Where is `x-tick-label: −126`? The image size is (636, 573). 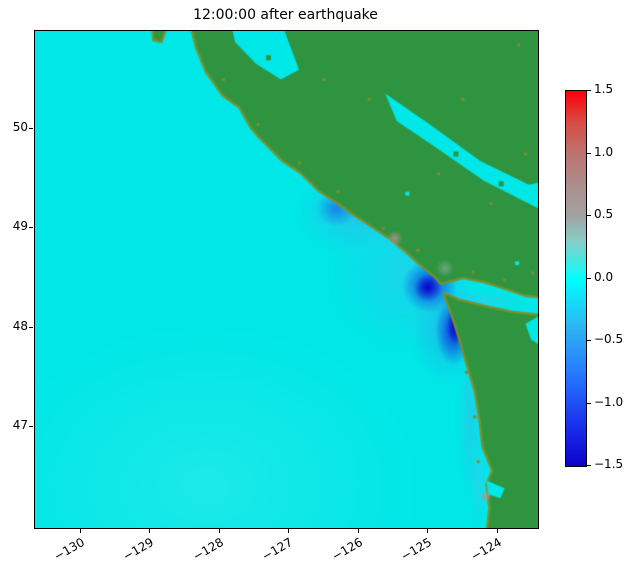 x-tick-label: −126 is located at coordinates (347, 549).